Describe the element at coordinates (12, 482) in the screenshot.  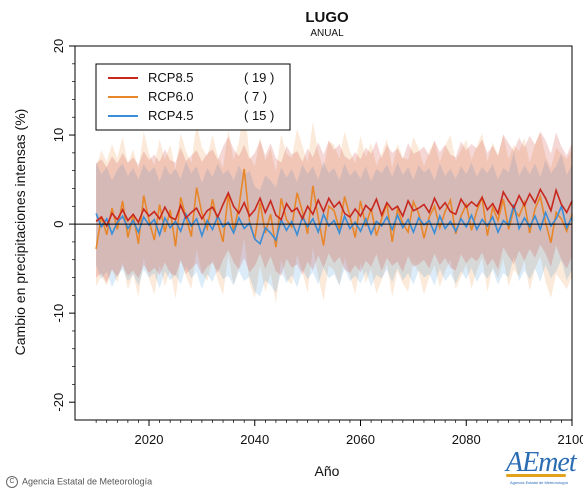
I see `copyright-icon: C` at that location.